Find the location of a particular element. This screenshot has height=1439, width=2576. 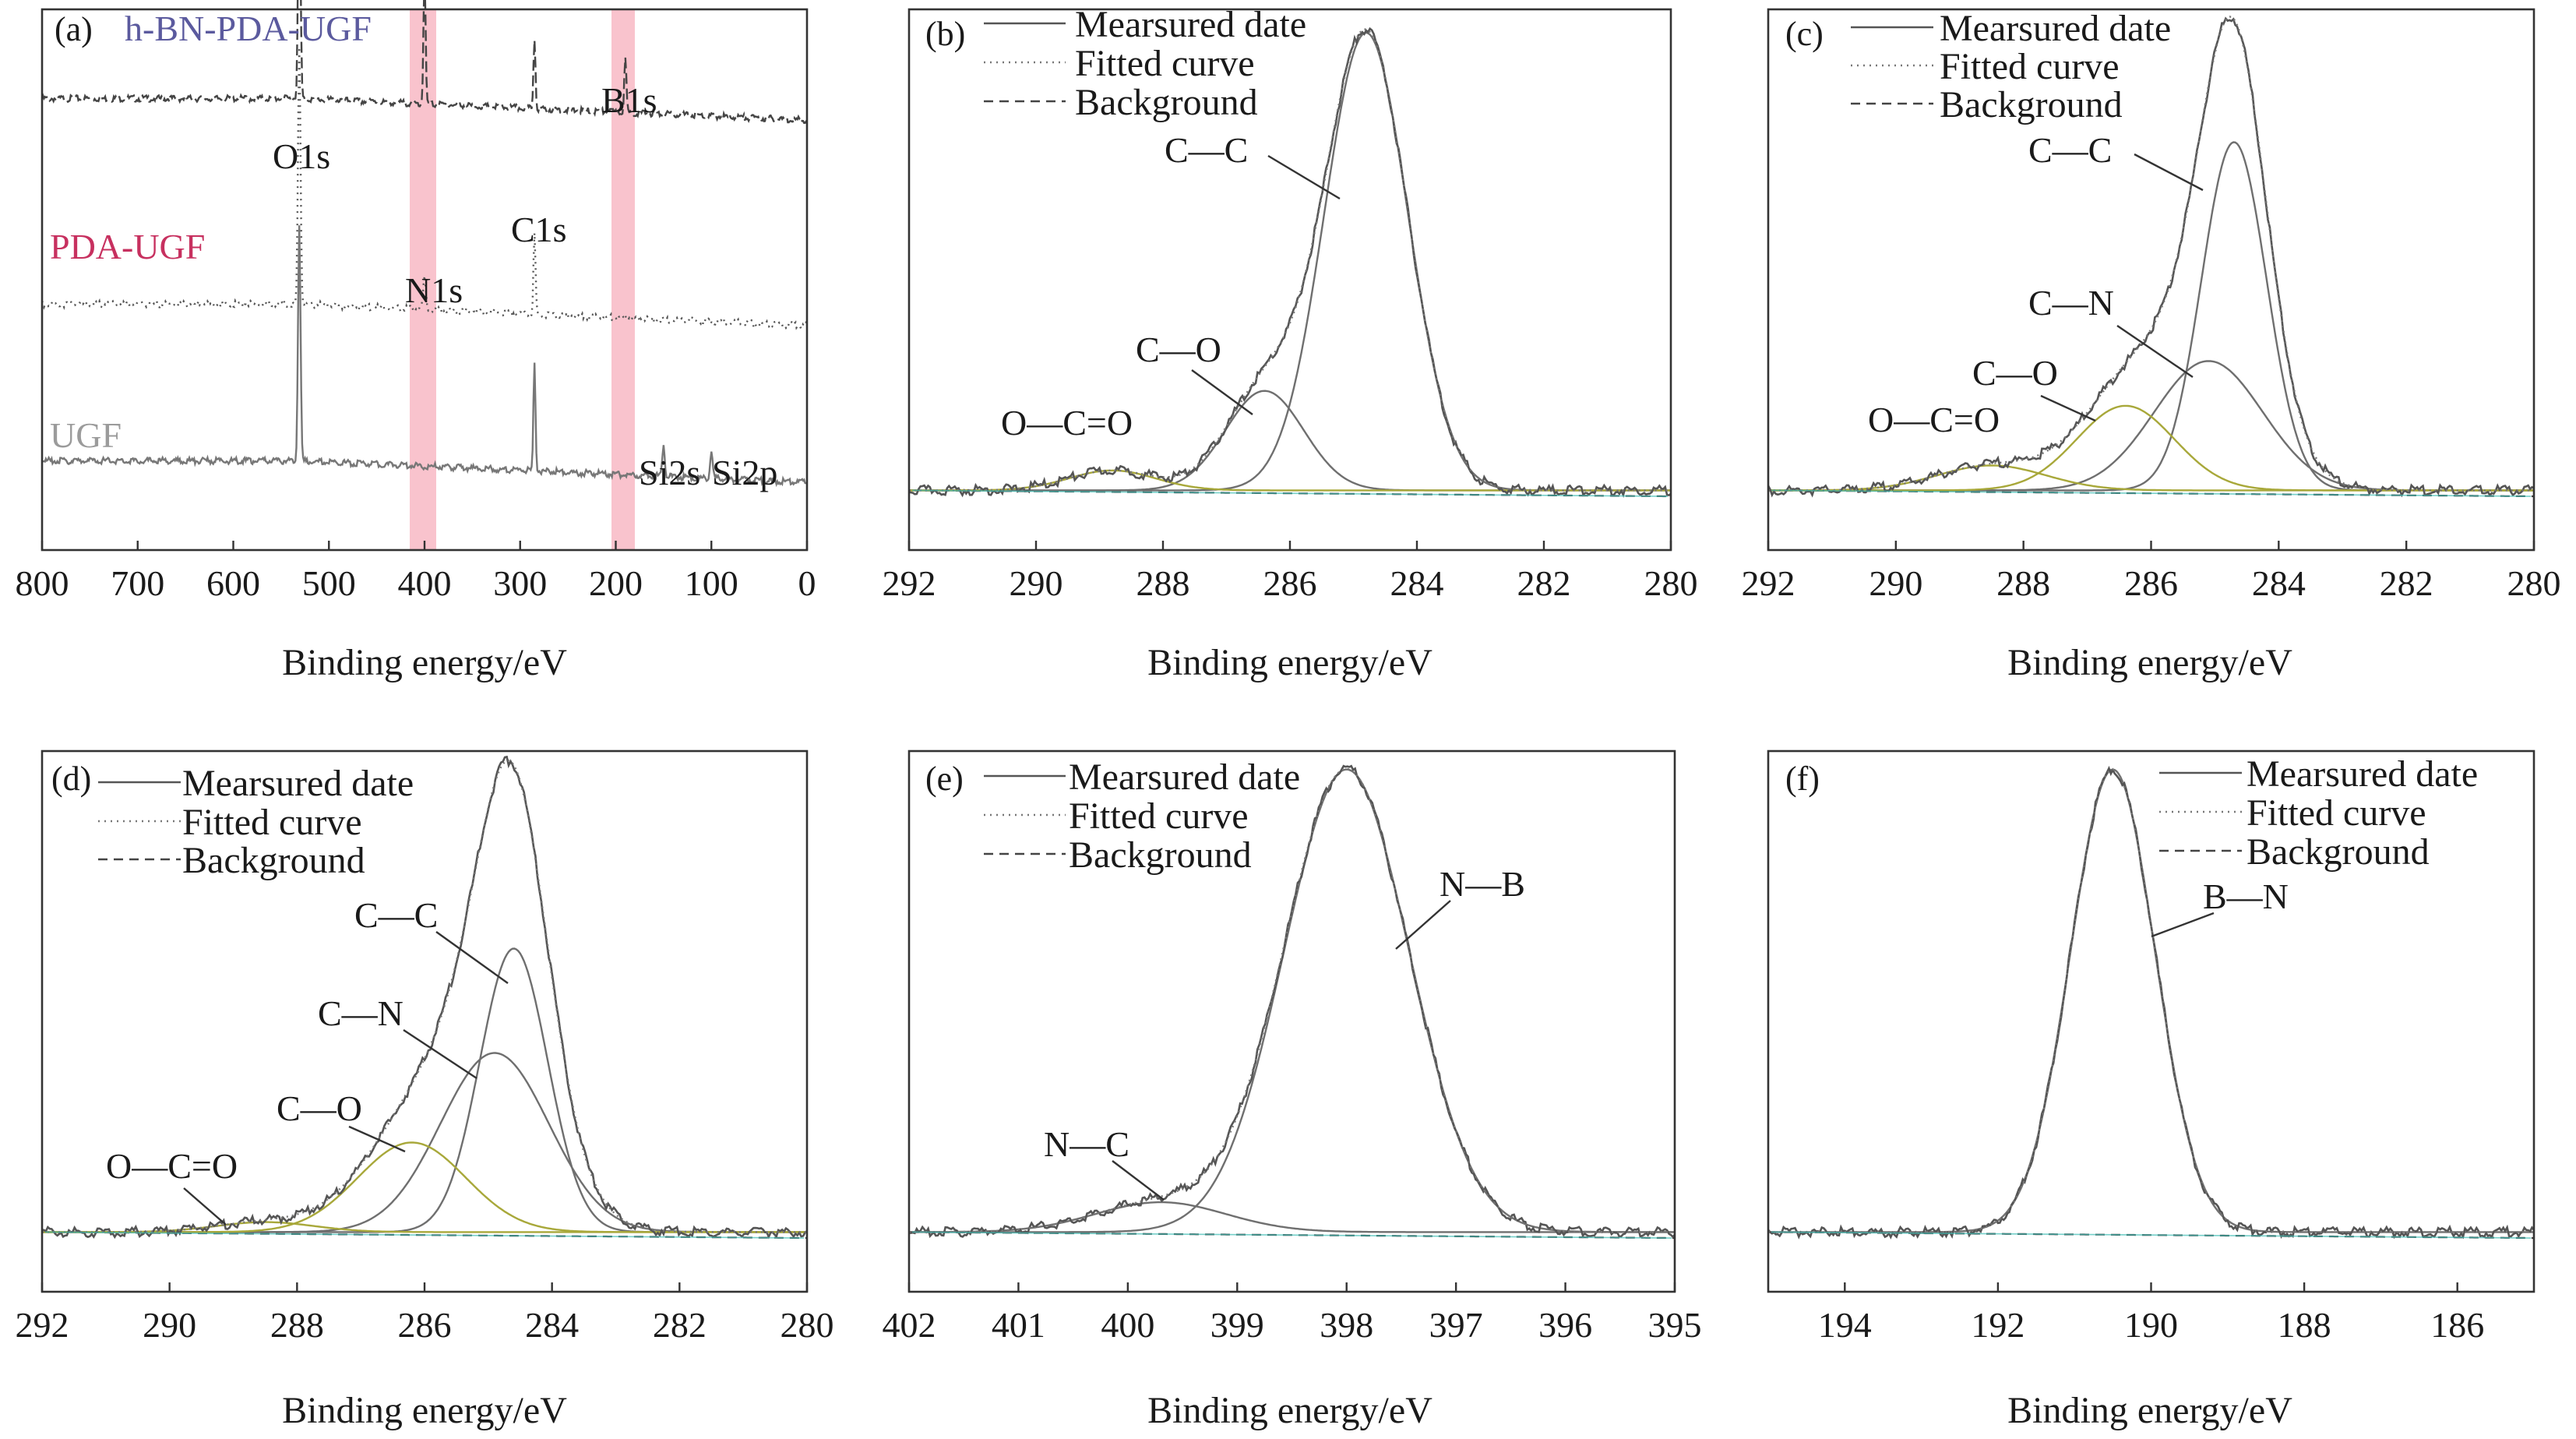

leader-line-n-c is located at coordinates (1138, 1180).